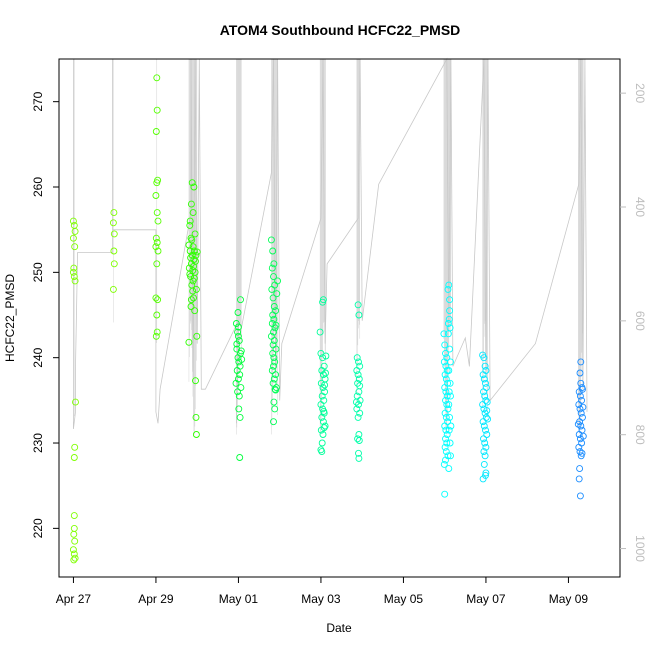  I want to click on right-tick-label: 200, so click(640, 93).